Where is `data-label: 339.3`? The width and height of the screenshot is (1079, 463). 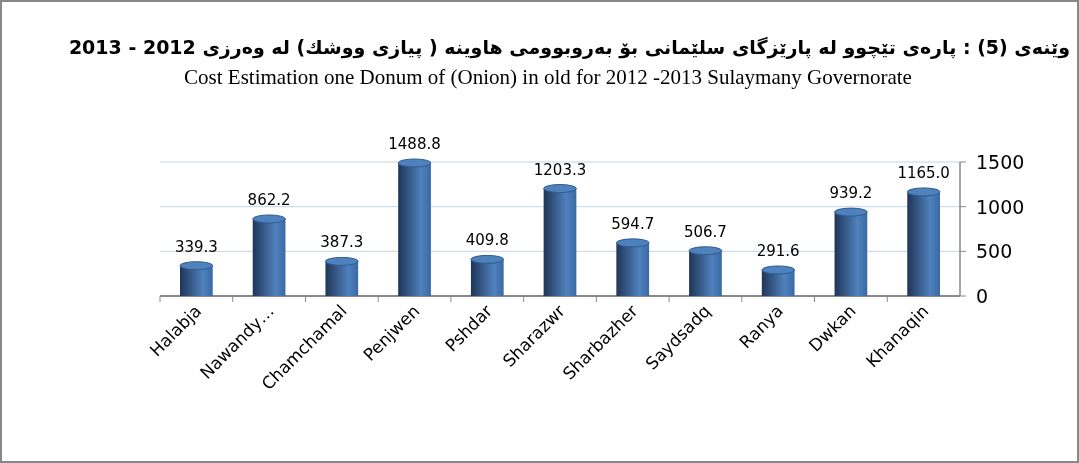
data-label: 339.3 is located at coordinates (196, 246).